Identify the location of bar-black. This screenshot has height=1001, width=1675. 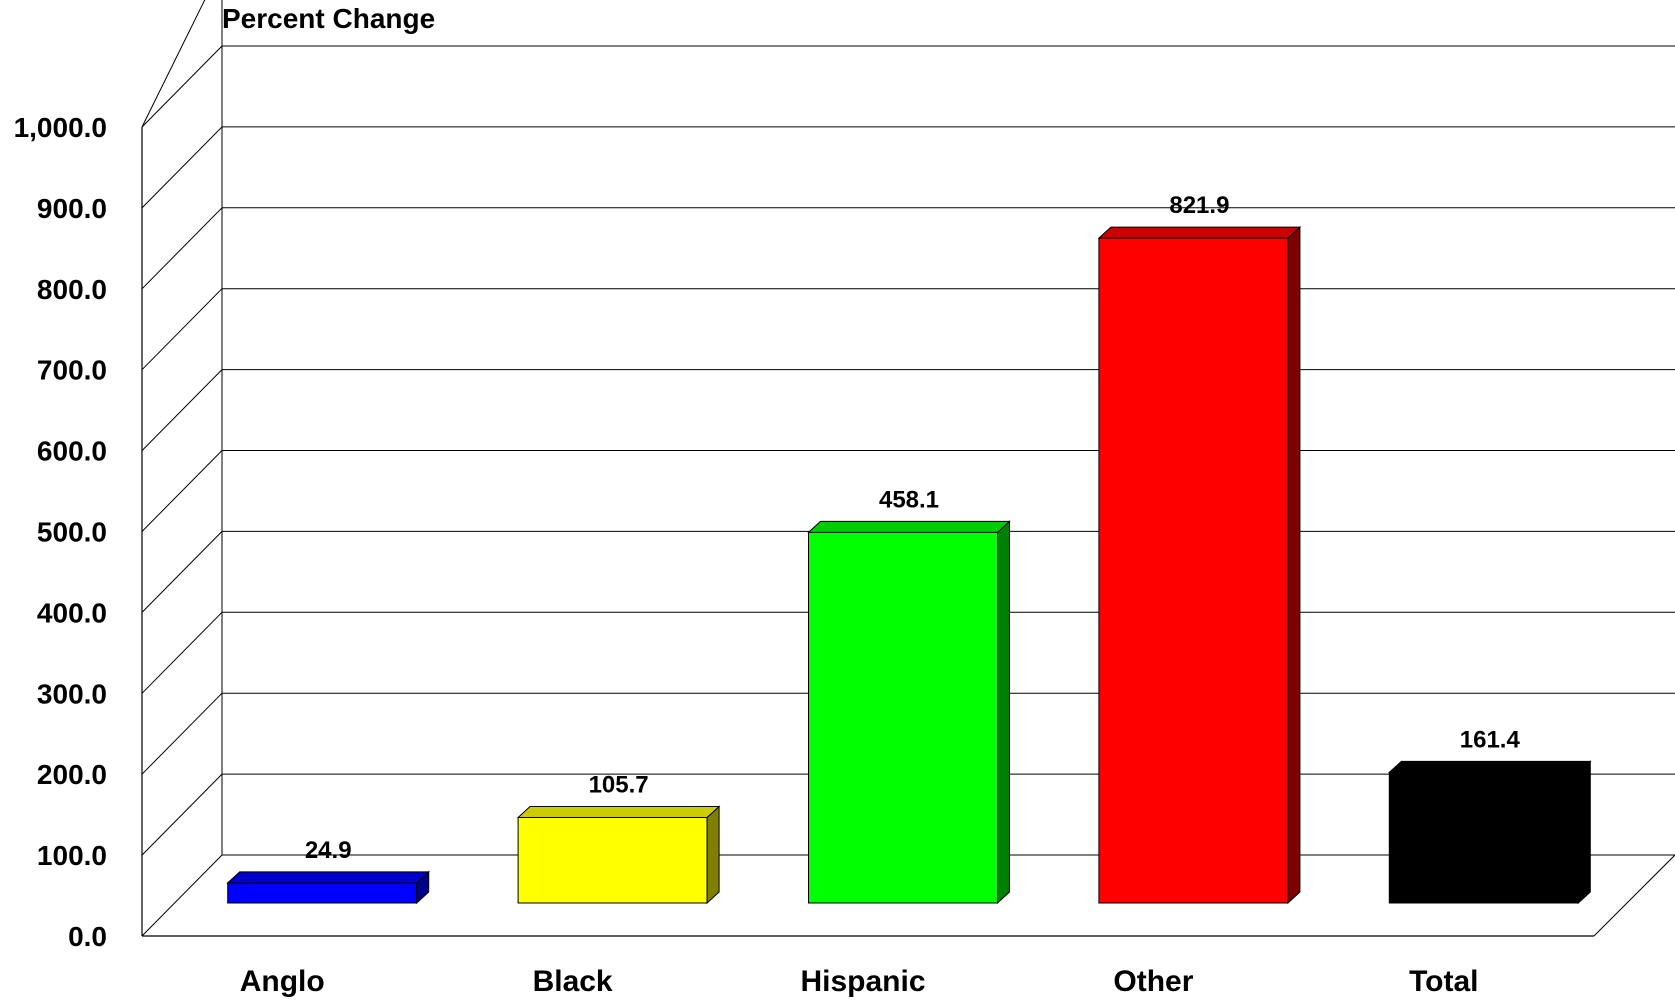
(618, 854).